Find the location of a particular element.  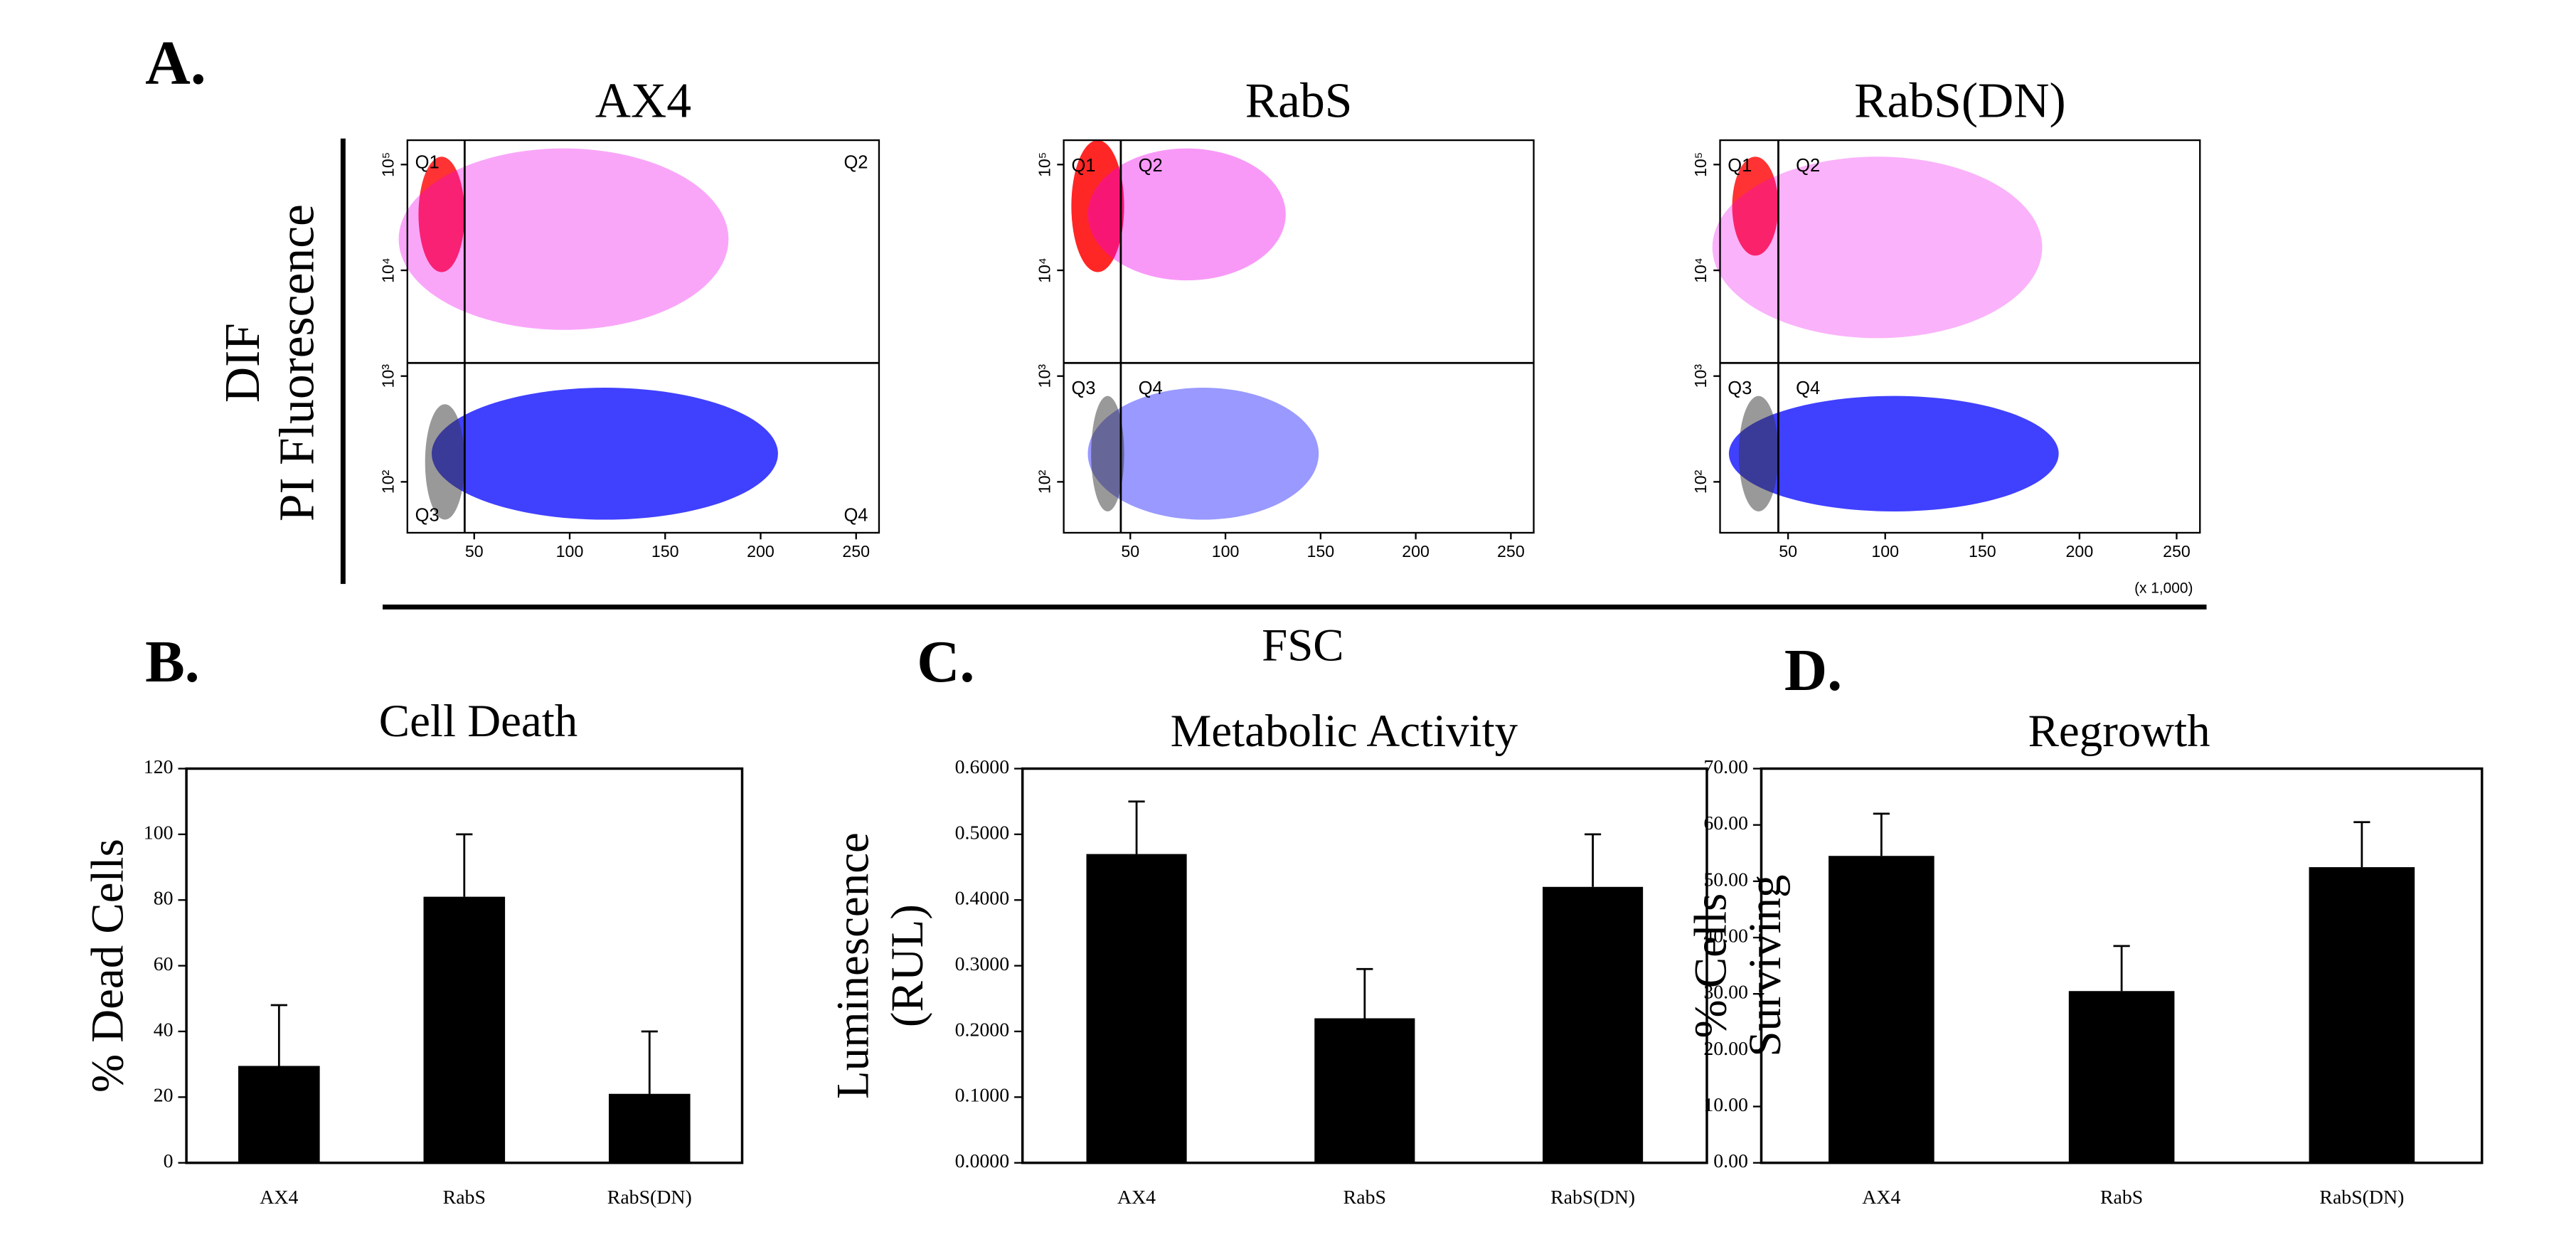

y-tick-label: 0 is located at coordinates (169, 1161).